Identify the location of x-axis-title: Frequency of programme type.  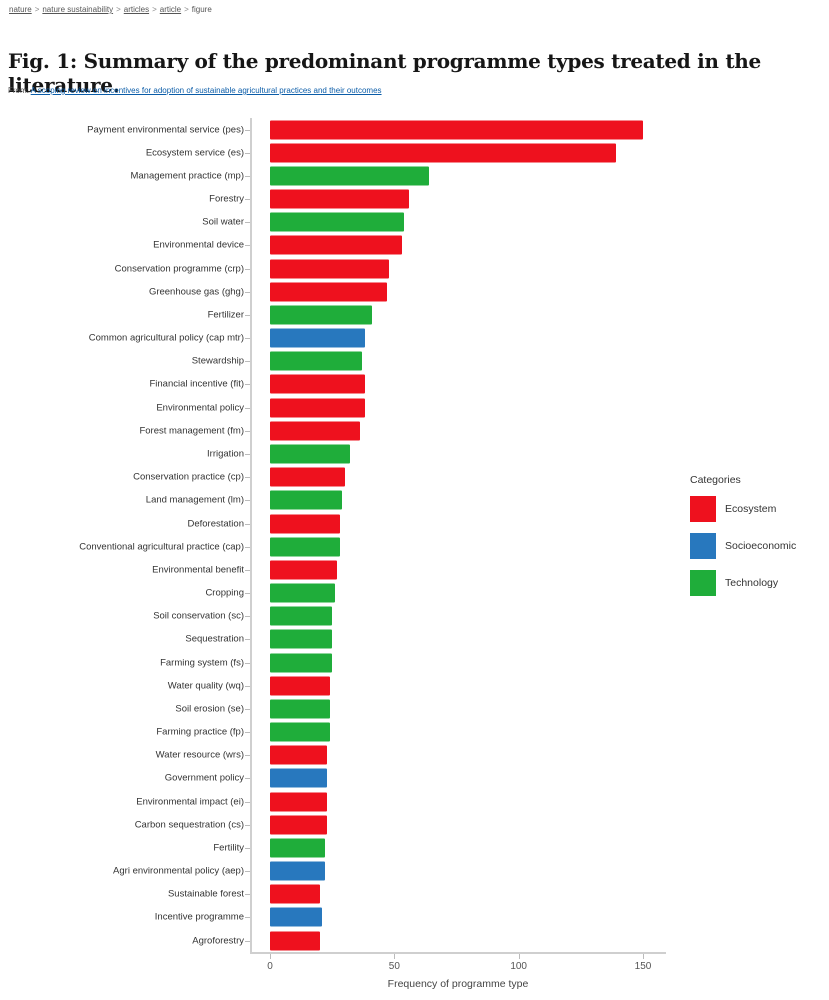
(458, 984).